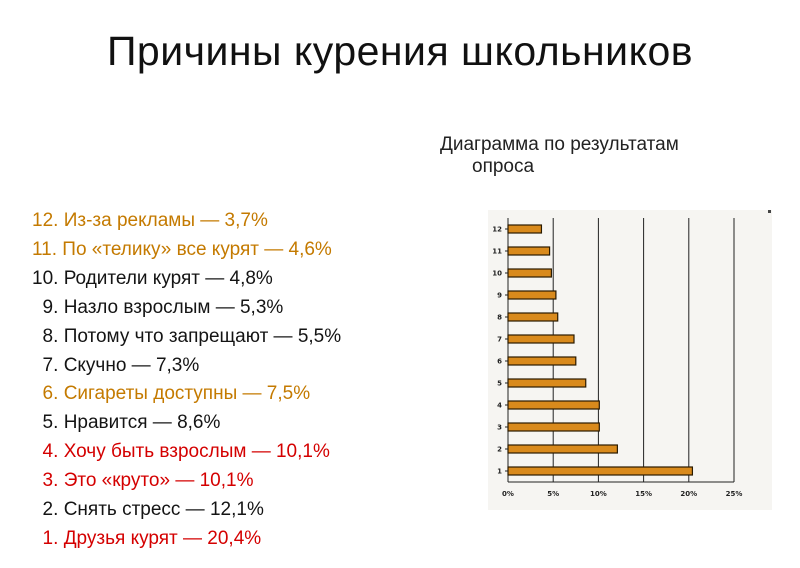  I want to click on reason-item: 4. Хочу быть взрослым — 10,1%, so click(186, 452).